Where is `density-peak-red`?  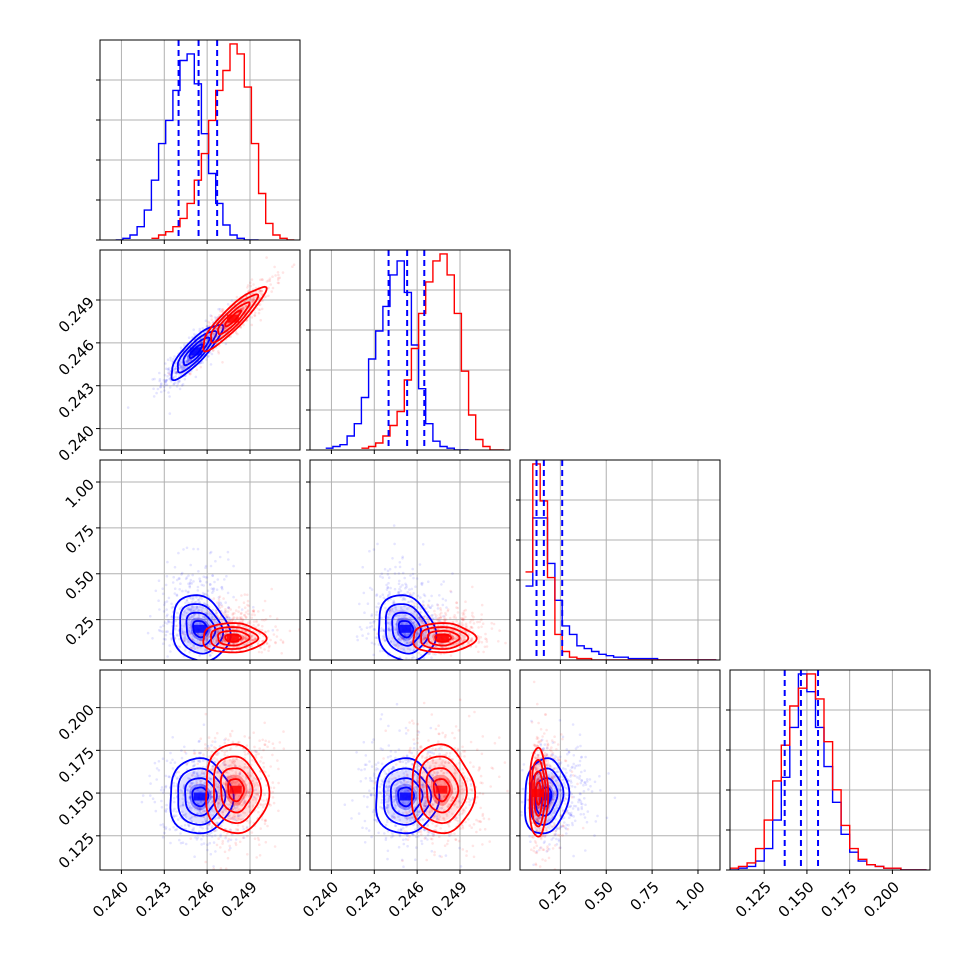 density-peak-red is located at coordinates (232, 318).